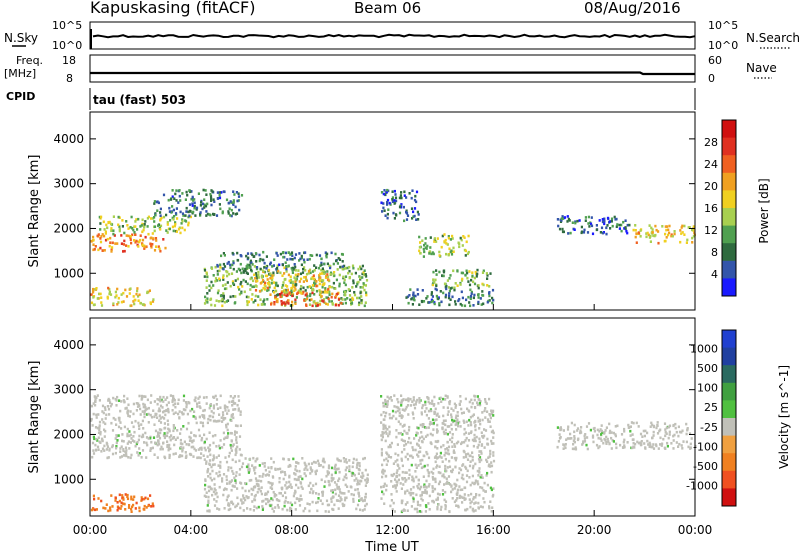 Image resolution: width=800 pixels, height=554 pixels. I want to click on y-tick-label: 3000, so click(68, 390).